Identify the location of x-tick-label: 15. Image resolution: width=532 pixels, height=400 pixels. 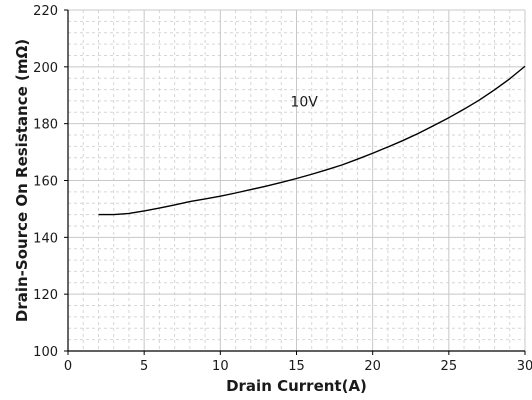
(296, 366).